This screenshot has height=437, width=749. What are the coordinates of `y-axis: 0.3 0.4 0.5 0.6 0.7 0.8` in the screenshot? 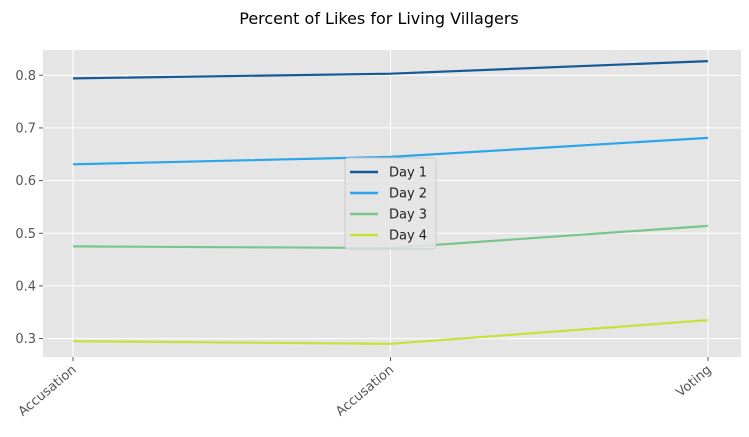 It's located at (29, 208).